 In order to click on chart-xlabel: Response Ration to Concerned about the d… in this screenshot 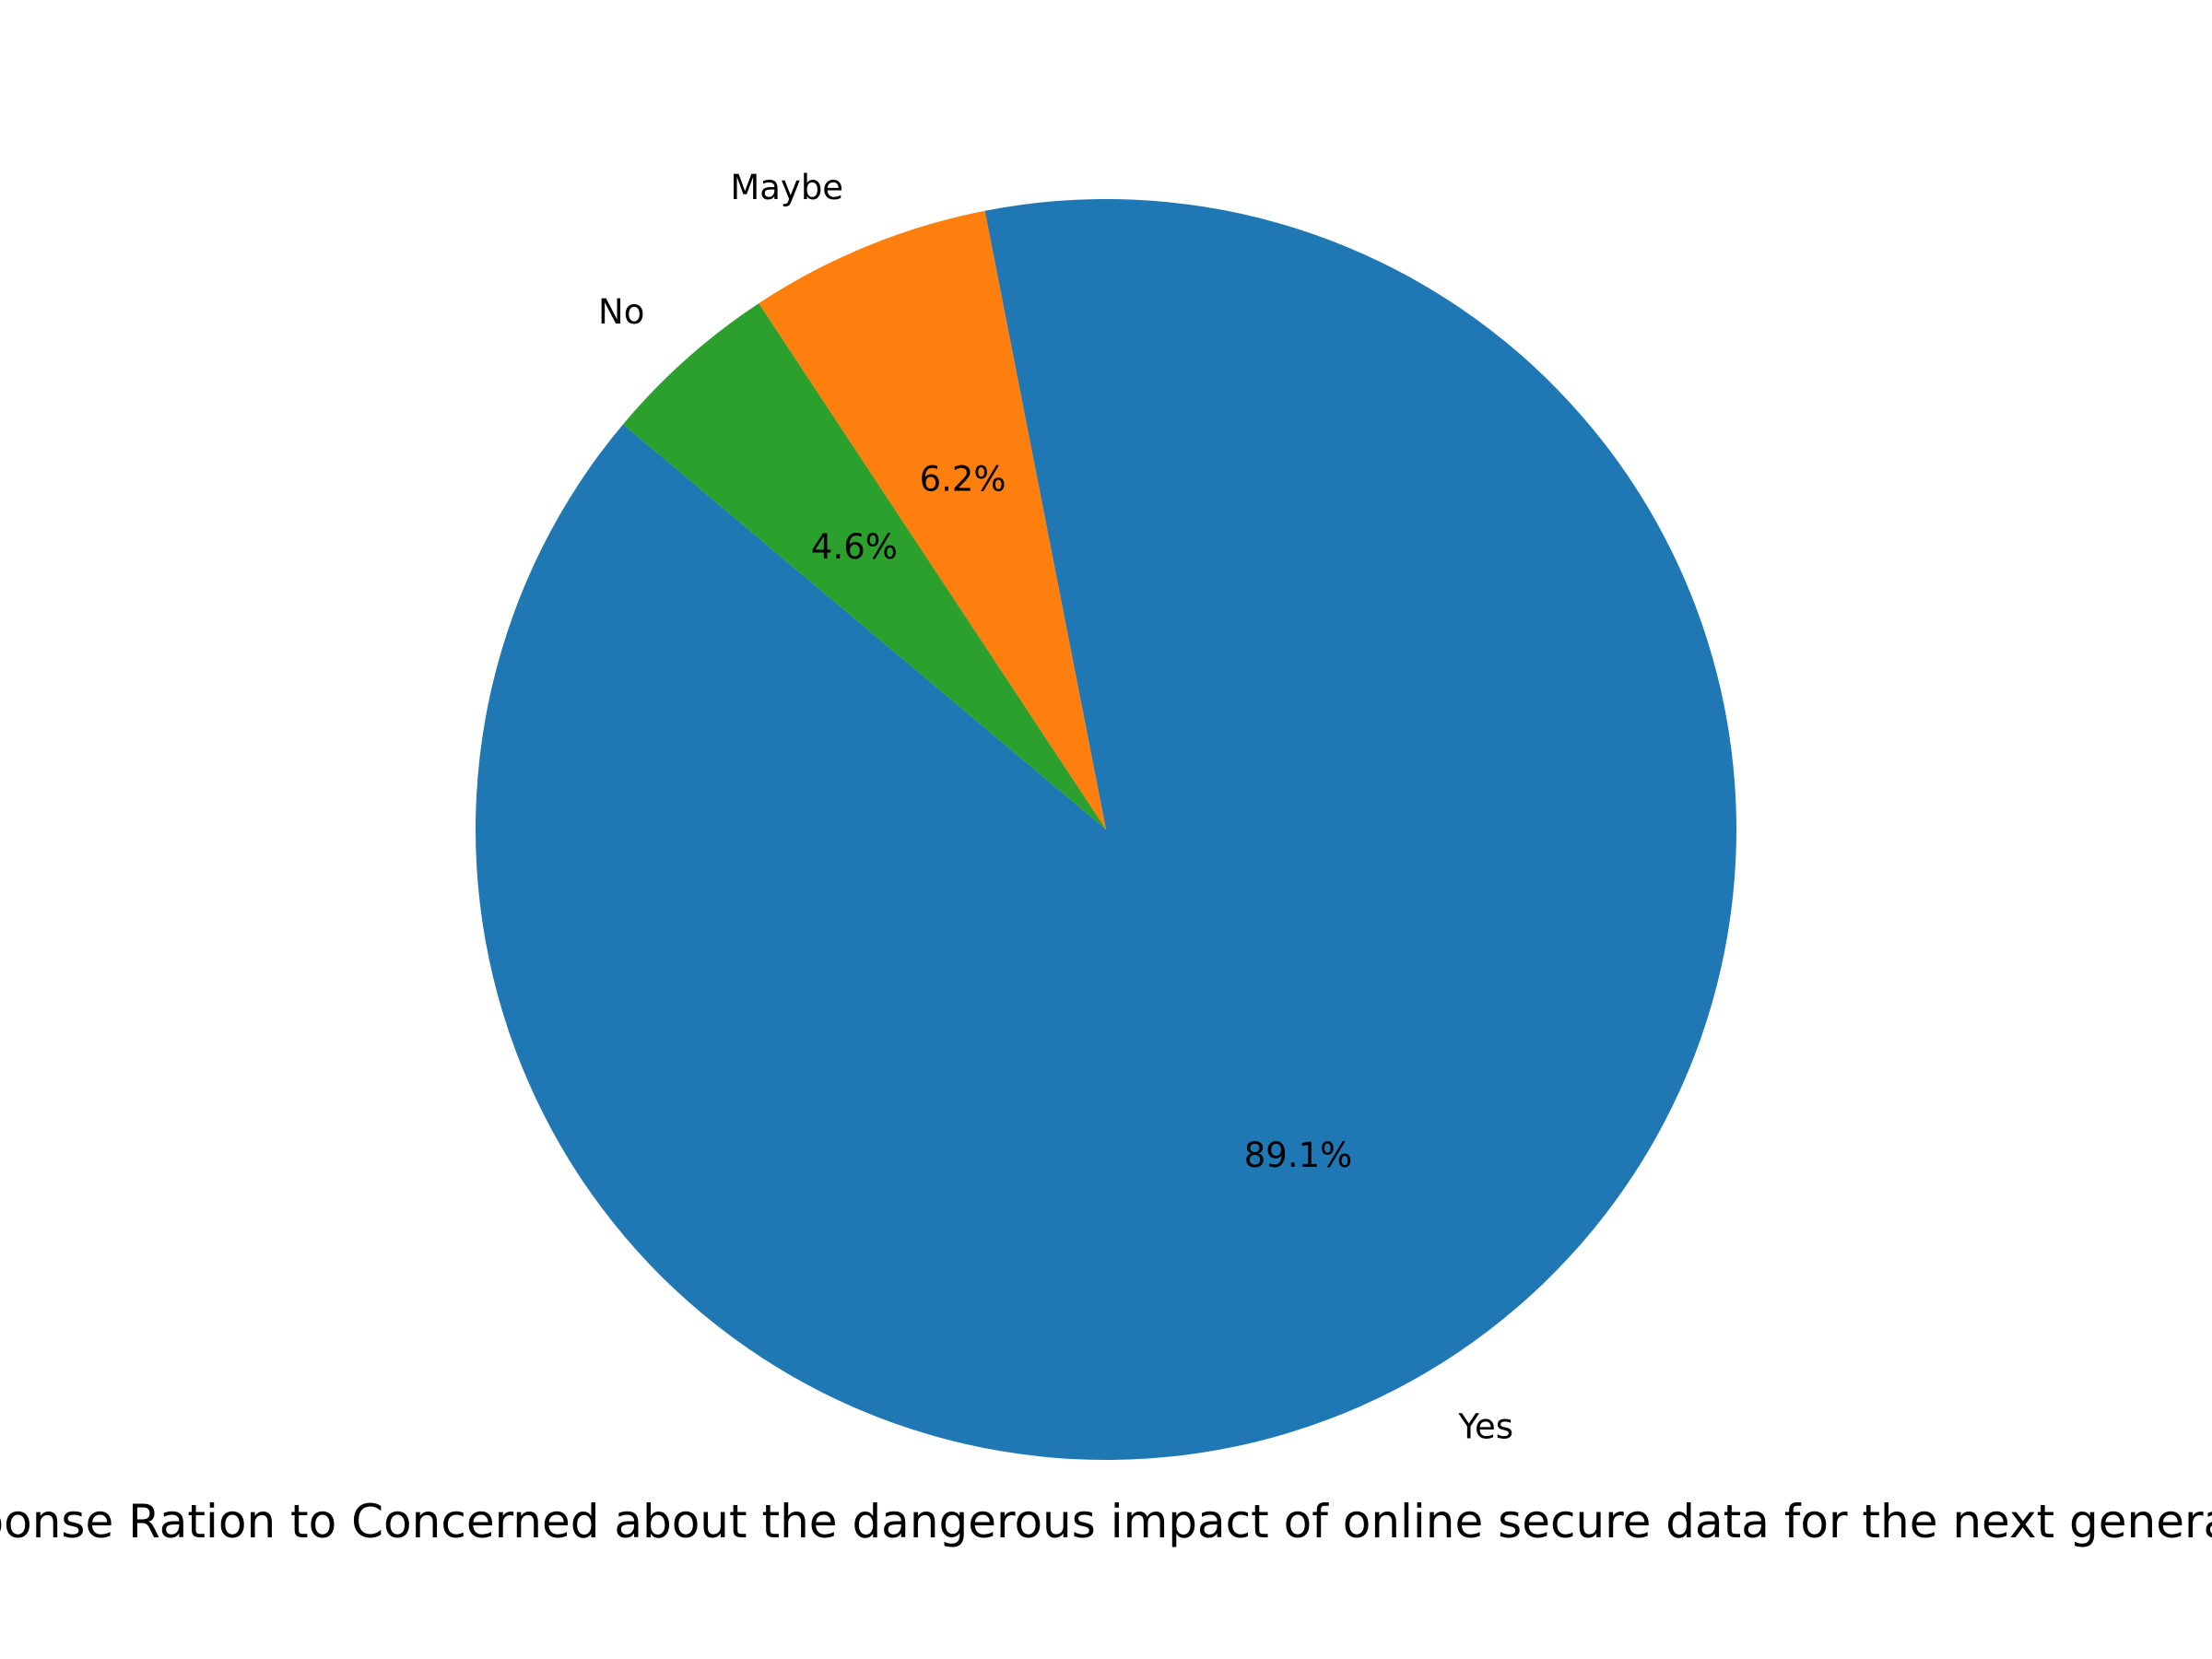, I will do `click(1106, 1521)`.